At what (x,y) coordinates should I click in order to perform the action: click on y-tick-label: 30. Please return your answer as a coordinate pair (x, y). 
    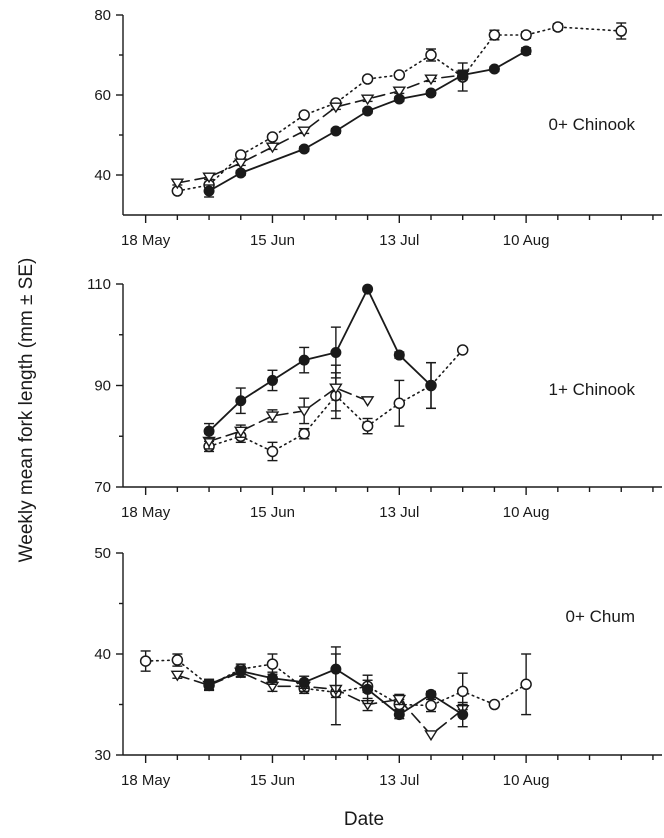
    Looking at the image, I should click on (102, 755).